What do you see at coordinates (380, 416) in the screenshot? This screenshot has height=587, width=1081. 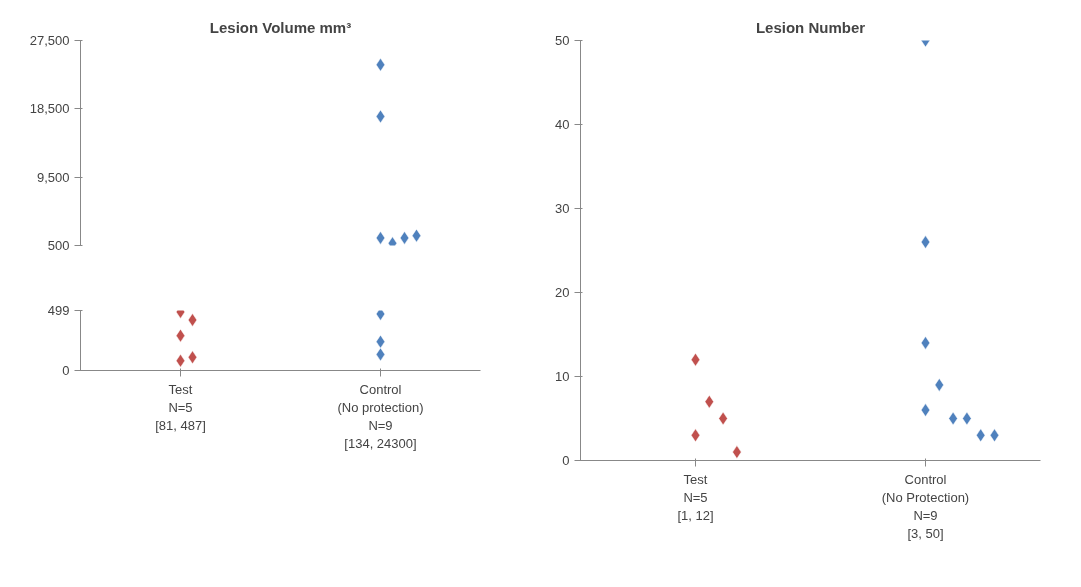 I see `x-tick-label: Control (No protection) N=9 [134, 24300]` at bounding box center [380, 416].